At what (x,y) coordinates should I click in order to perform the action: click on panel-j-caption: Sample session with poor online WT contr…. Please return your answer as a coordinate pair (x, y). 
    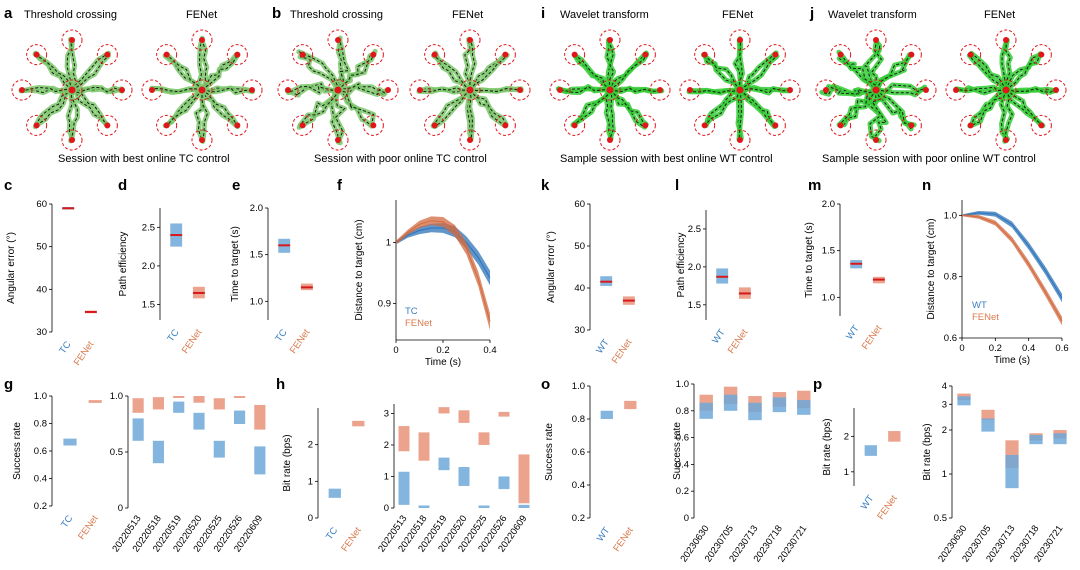
    Looking at the image, I should click on (929, 159).